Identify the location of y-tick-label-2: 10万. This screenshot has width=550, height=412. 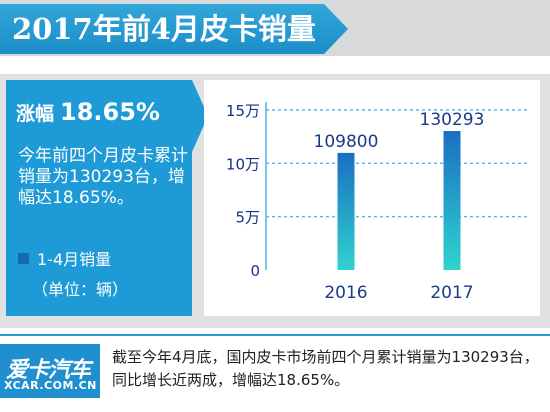
(243, 164).